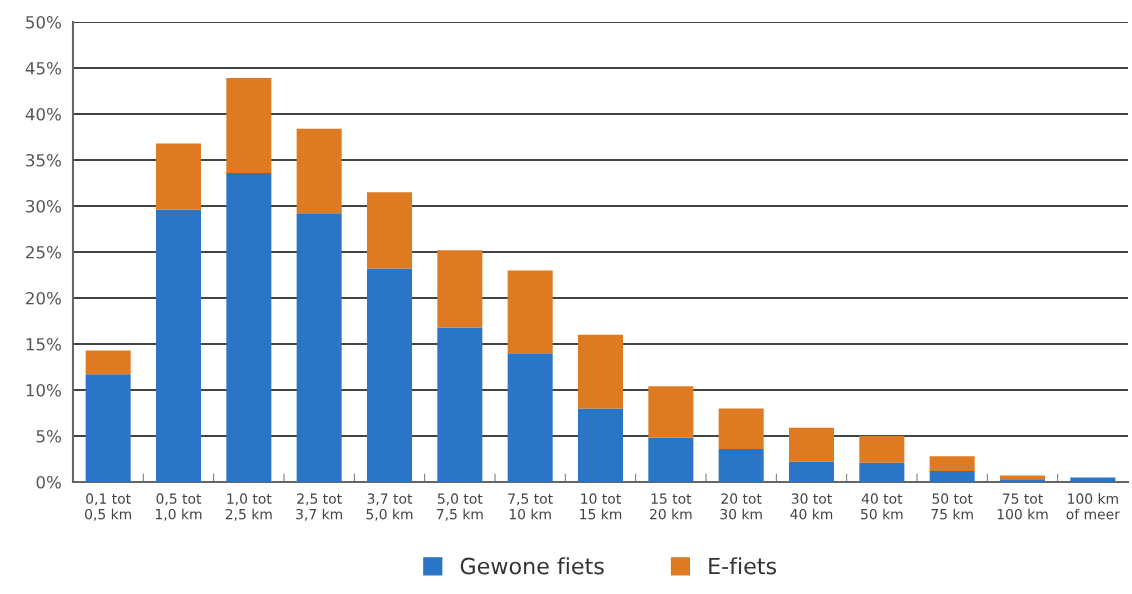  What do you see at coordinates (108, 507) in the screenshot?
I see `x-tick-label: 0,1 tot 0,5 km` at bounding box center [108, 507].